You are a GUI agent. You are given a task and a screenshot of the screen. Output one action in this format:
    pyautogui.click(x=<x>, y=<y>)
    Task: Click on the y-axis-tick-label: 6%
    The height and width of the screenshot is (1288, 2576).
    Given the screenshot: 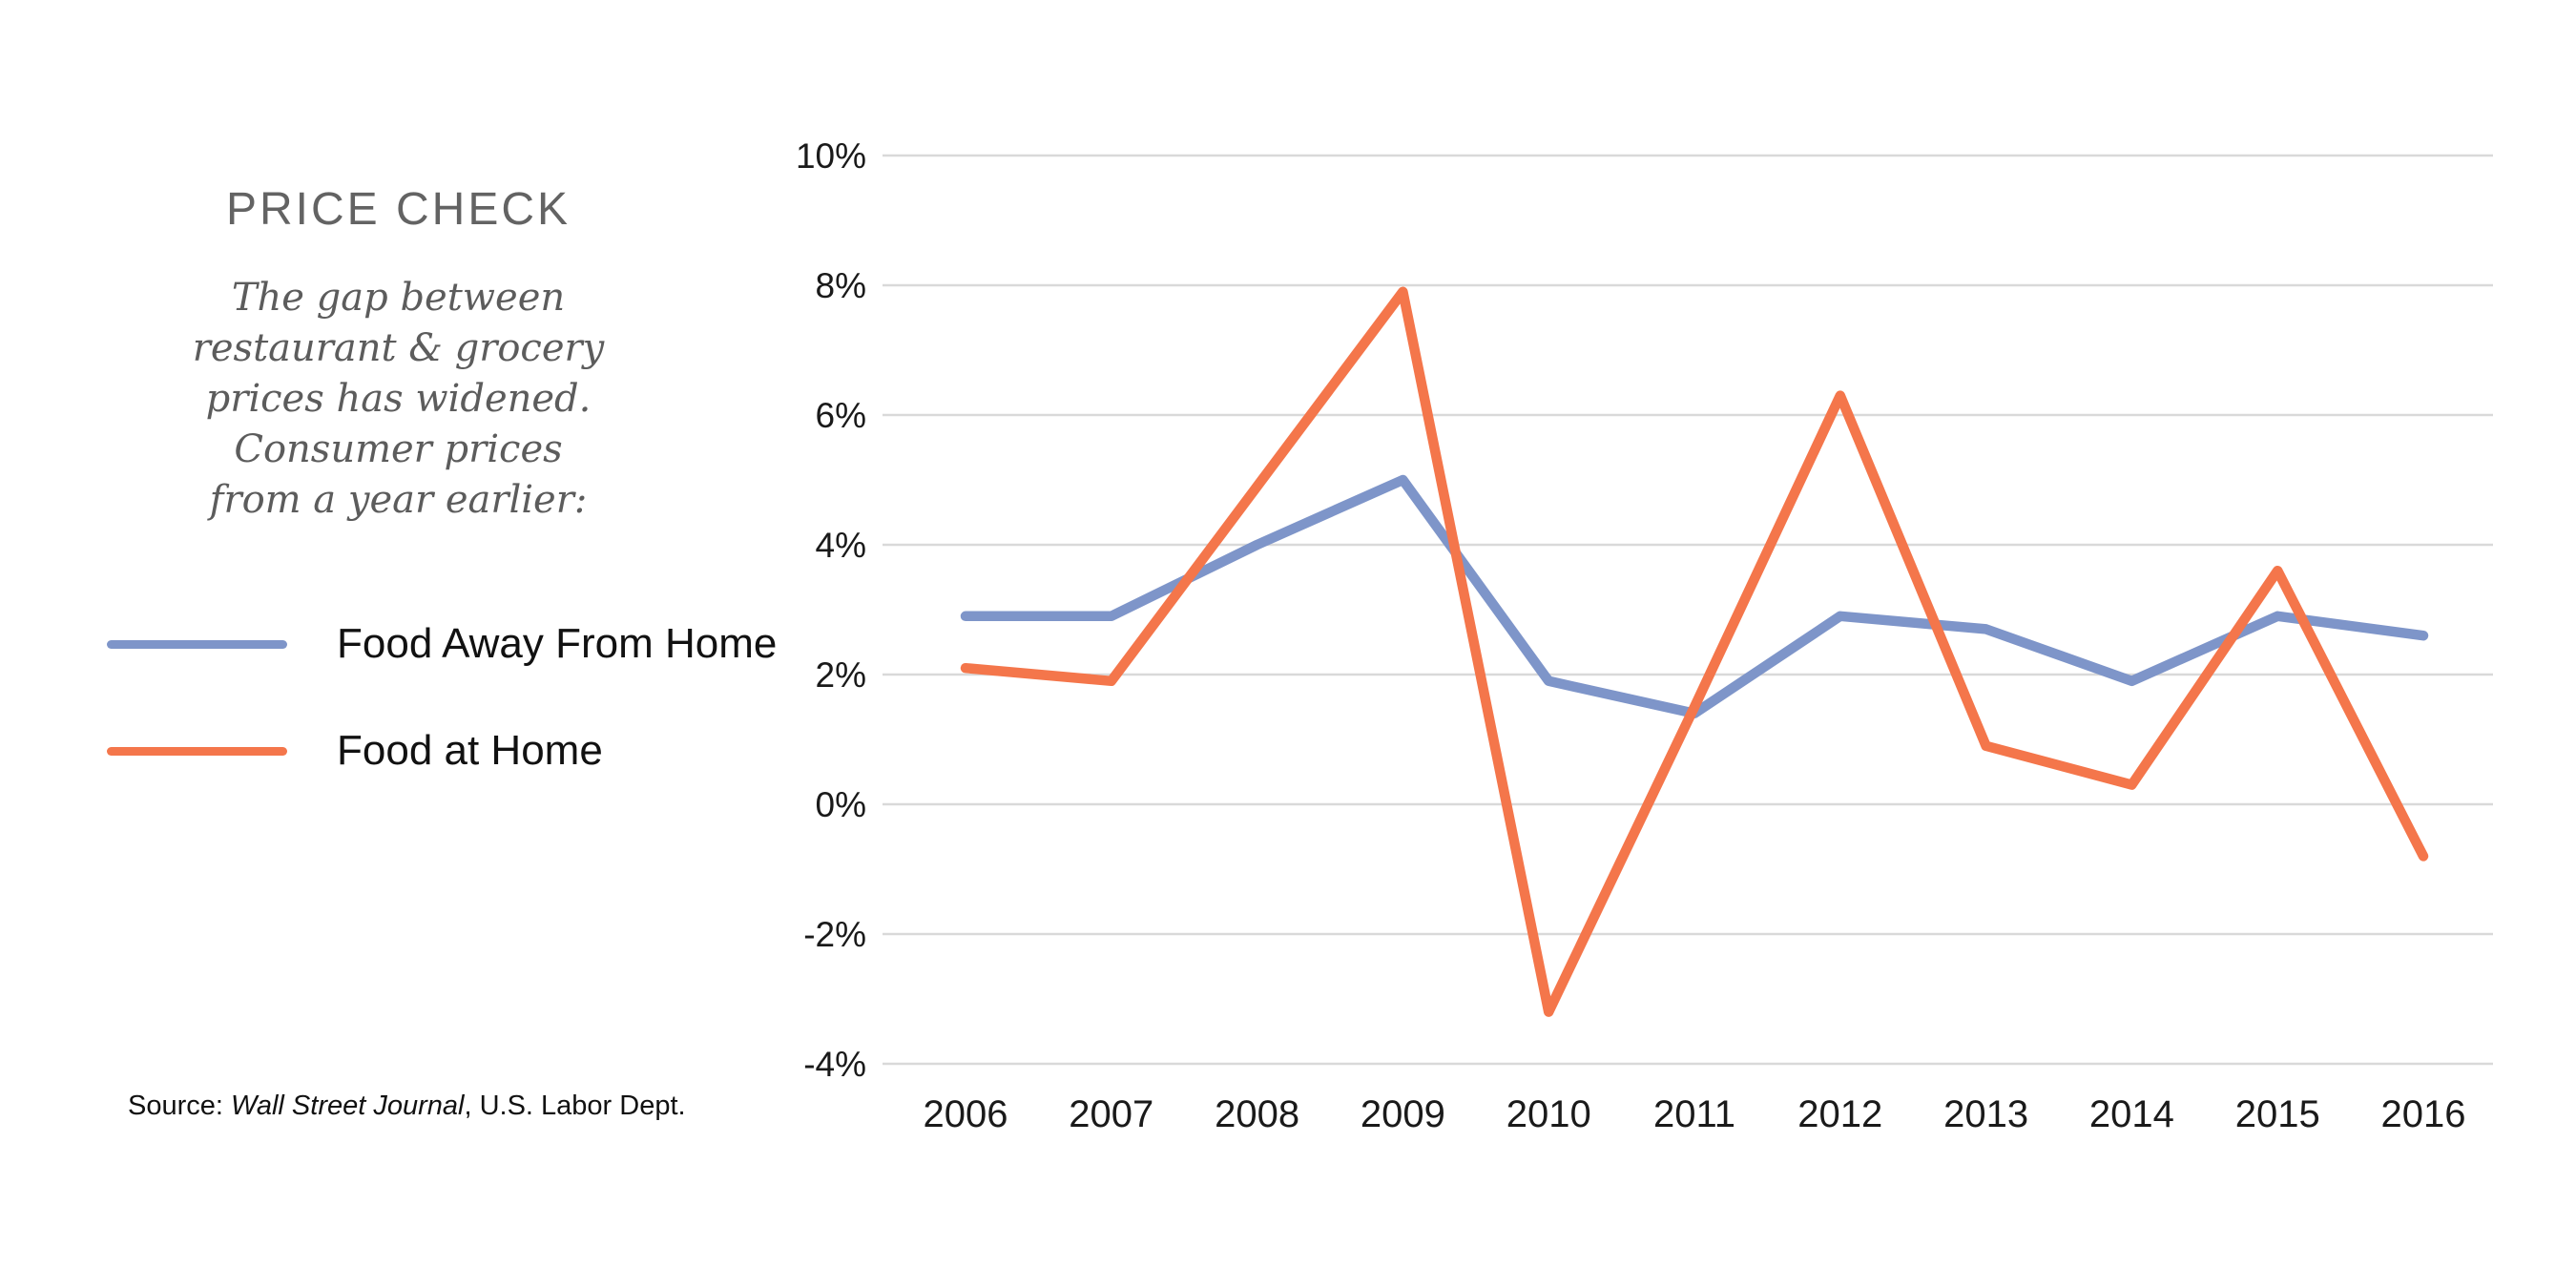 What is the action you would take?
    pyautogui.click(x=841, y=415)
    